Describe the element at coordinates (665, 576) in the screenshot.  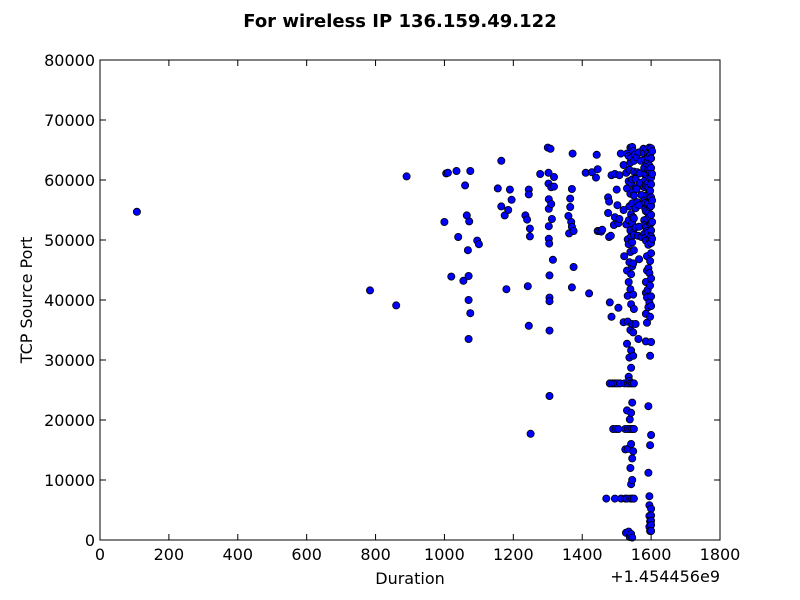
I see `x-offset-label: +1.454456e9` at that location.